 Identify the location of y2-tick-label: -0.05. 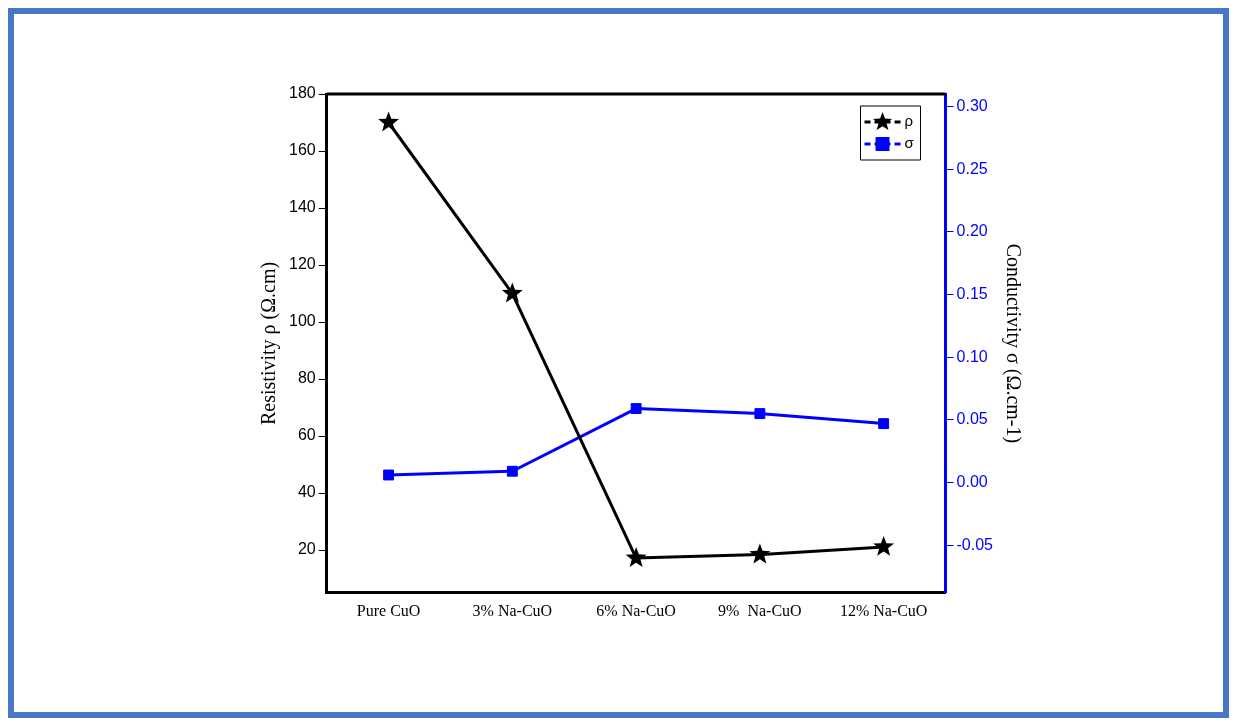
(975, 544).